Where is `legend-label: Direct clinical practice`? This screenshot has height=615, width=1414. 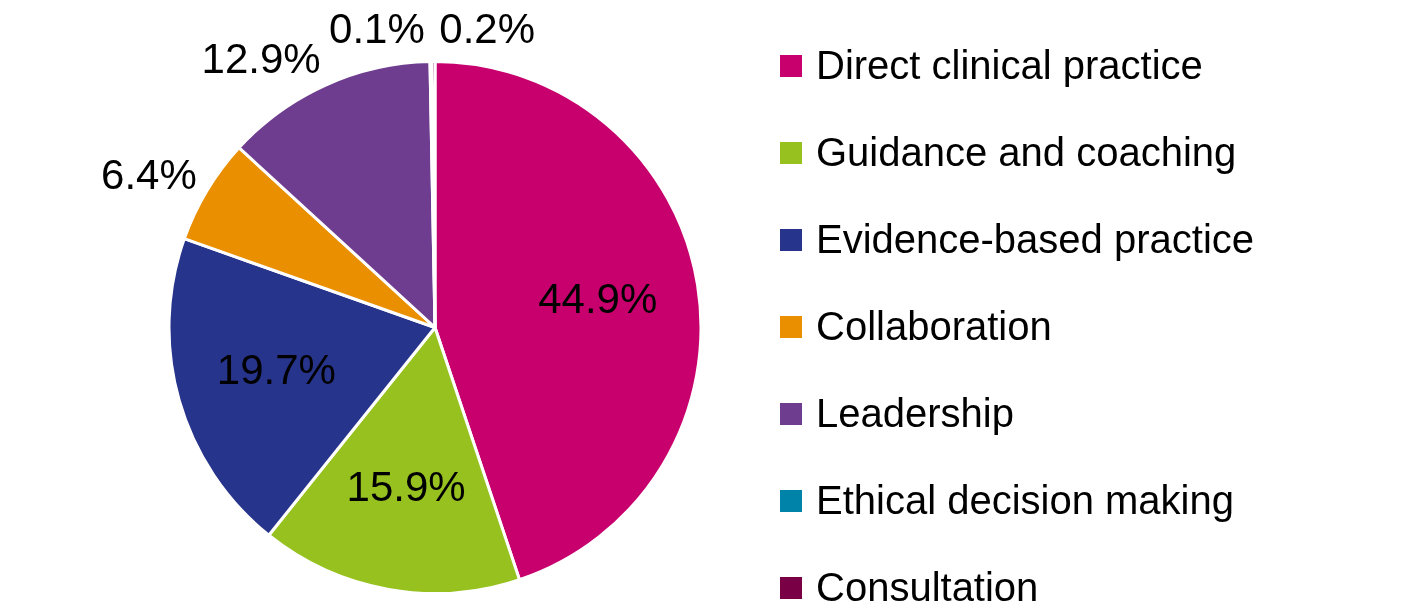
legend-label: Direct clinical practice is located at coordinates (1009, 65).